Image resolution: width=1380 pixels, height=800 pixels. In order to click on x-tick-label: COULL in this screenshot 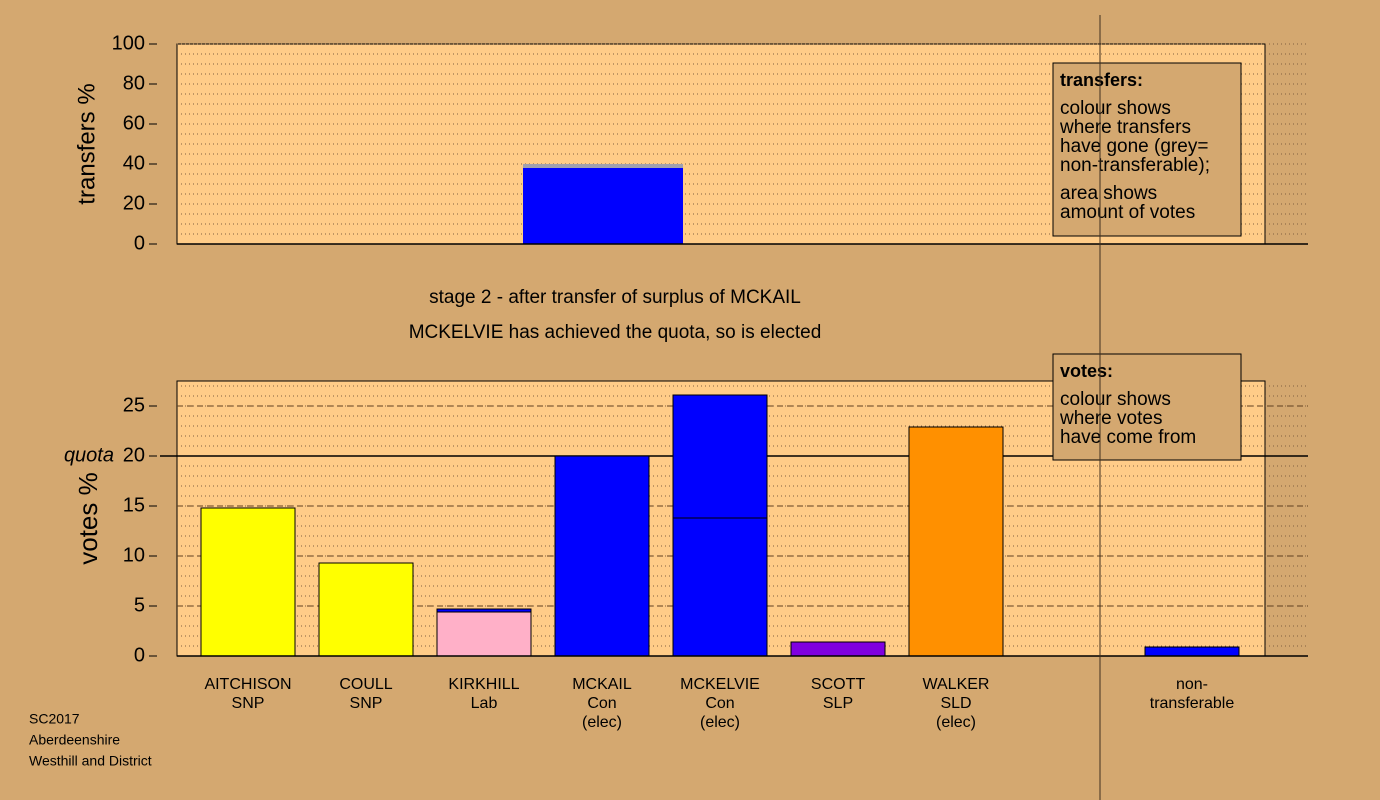, I will do `click(365, 684)`.